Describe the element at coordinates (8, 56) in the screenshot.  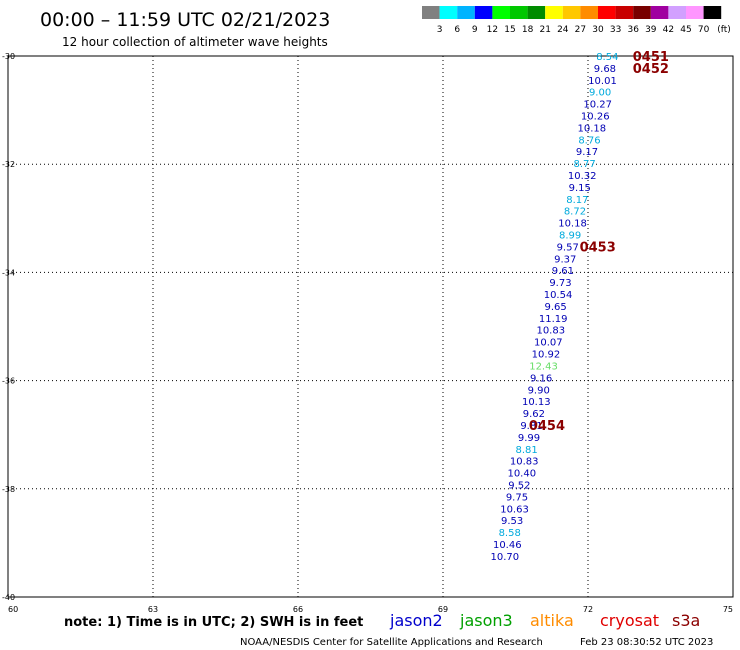
I see `y-tick-label: -30` at that location.